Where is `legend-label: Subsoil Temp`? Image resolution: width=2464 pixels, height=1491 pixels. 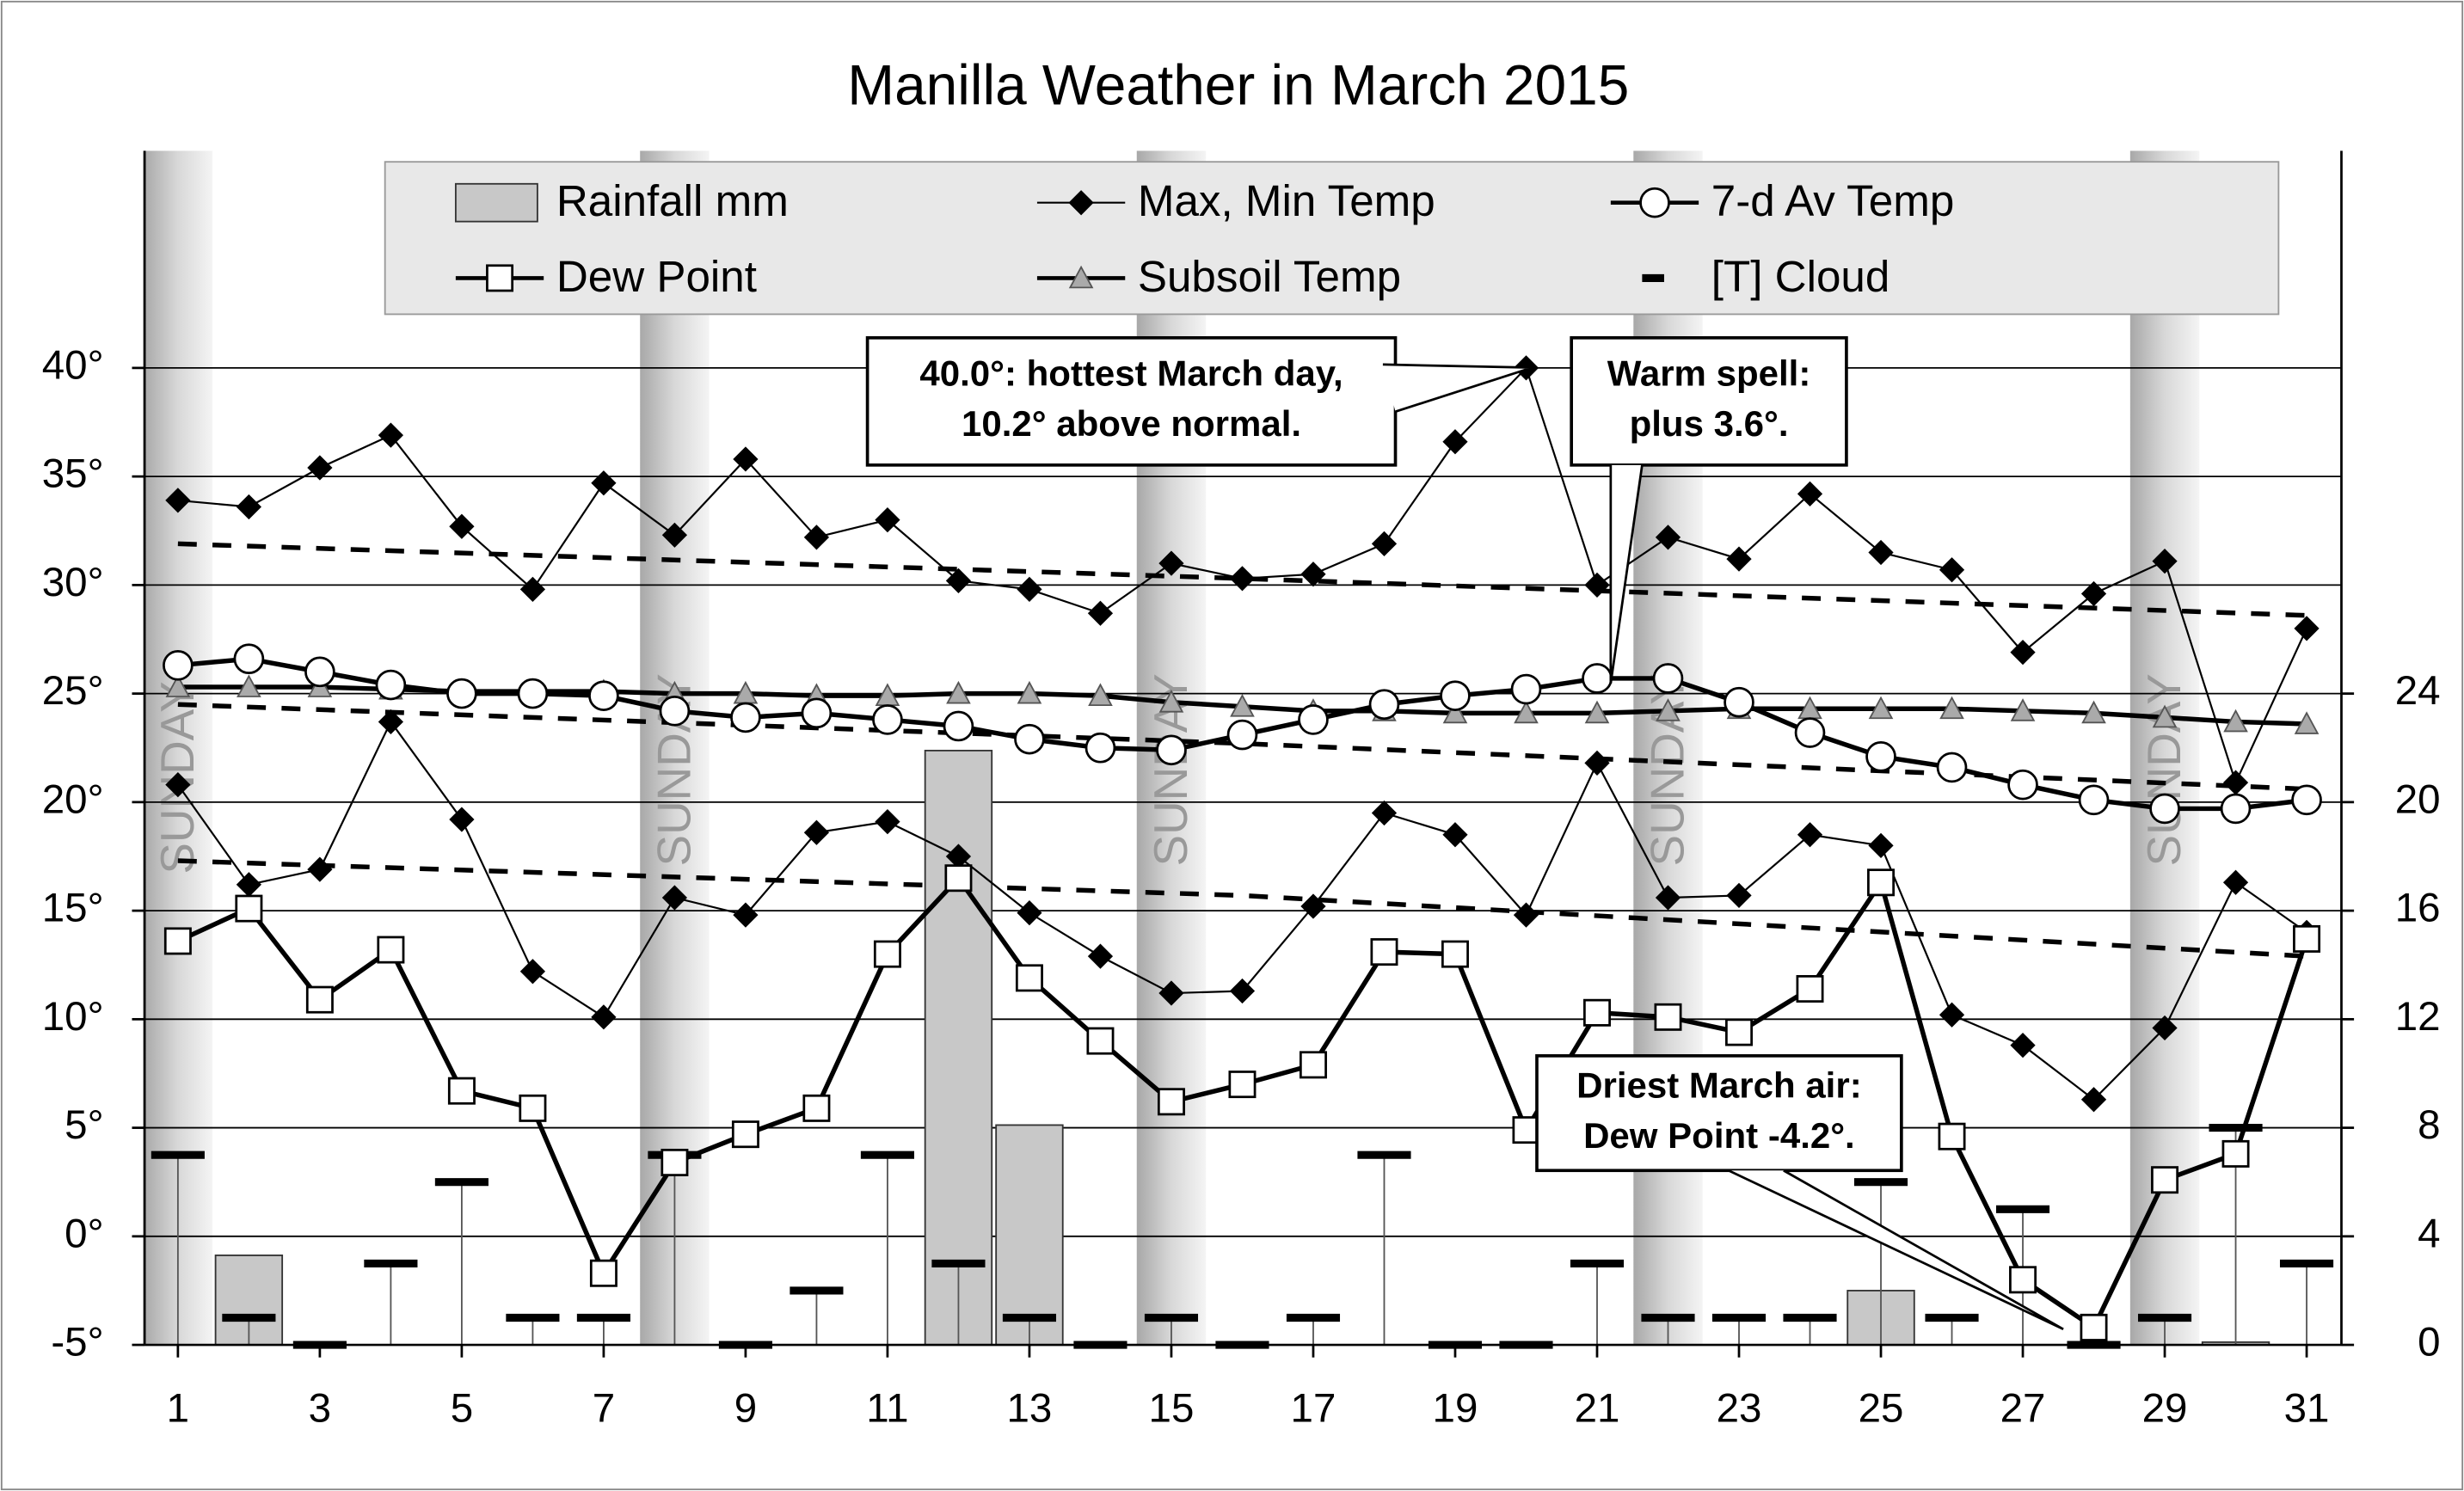
legend-label: Subsoil Temp is located at coordinates (1270, 276).